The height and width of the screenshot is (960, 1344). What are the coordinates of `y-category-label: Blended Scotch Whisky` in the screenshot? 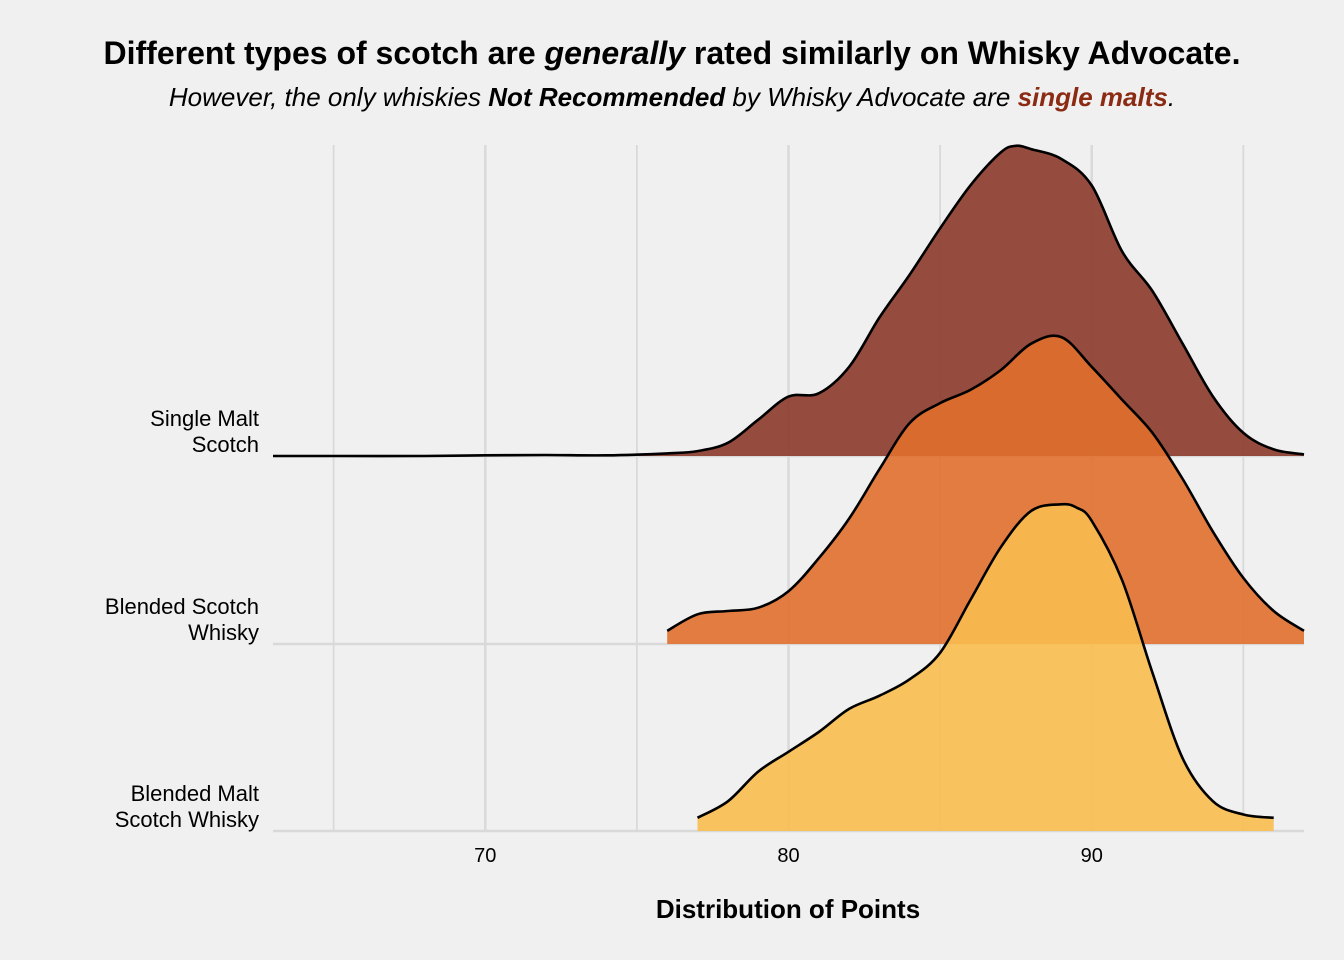 It's located at (182, 619).